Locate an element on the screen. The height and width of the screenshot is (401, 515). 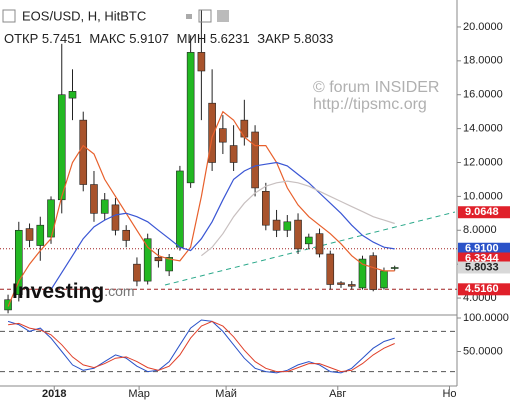
dropdown-icon is located at coordinates (189, 16).